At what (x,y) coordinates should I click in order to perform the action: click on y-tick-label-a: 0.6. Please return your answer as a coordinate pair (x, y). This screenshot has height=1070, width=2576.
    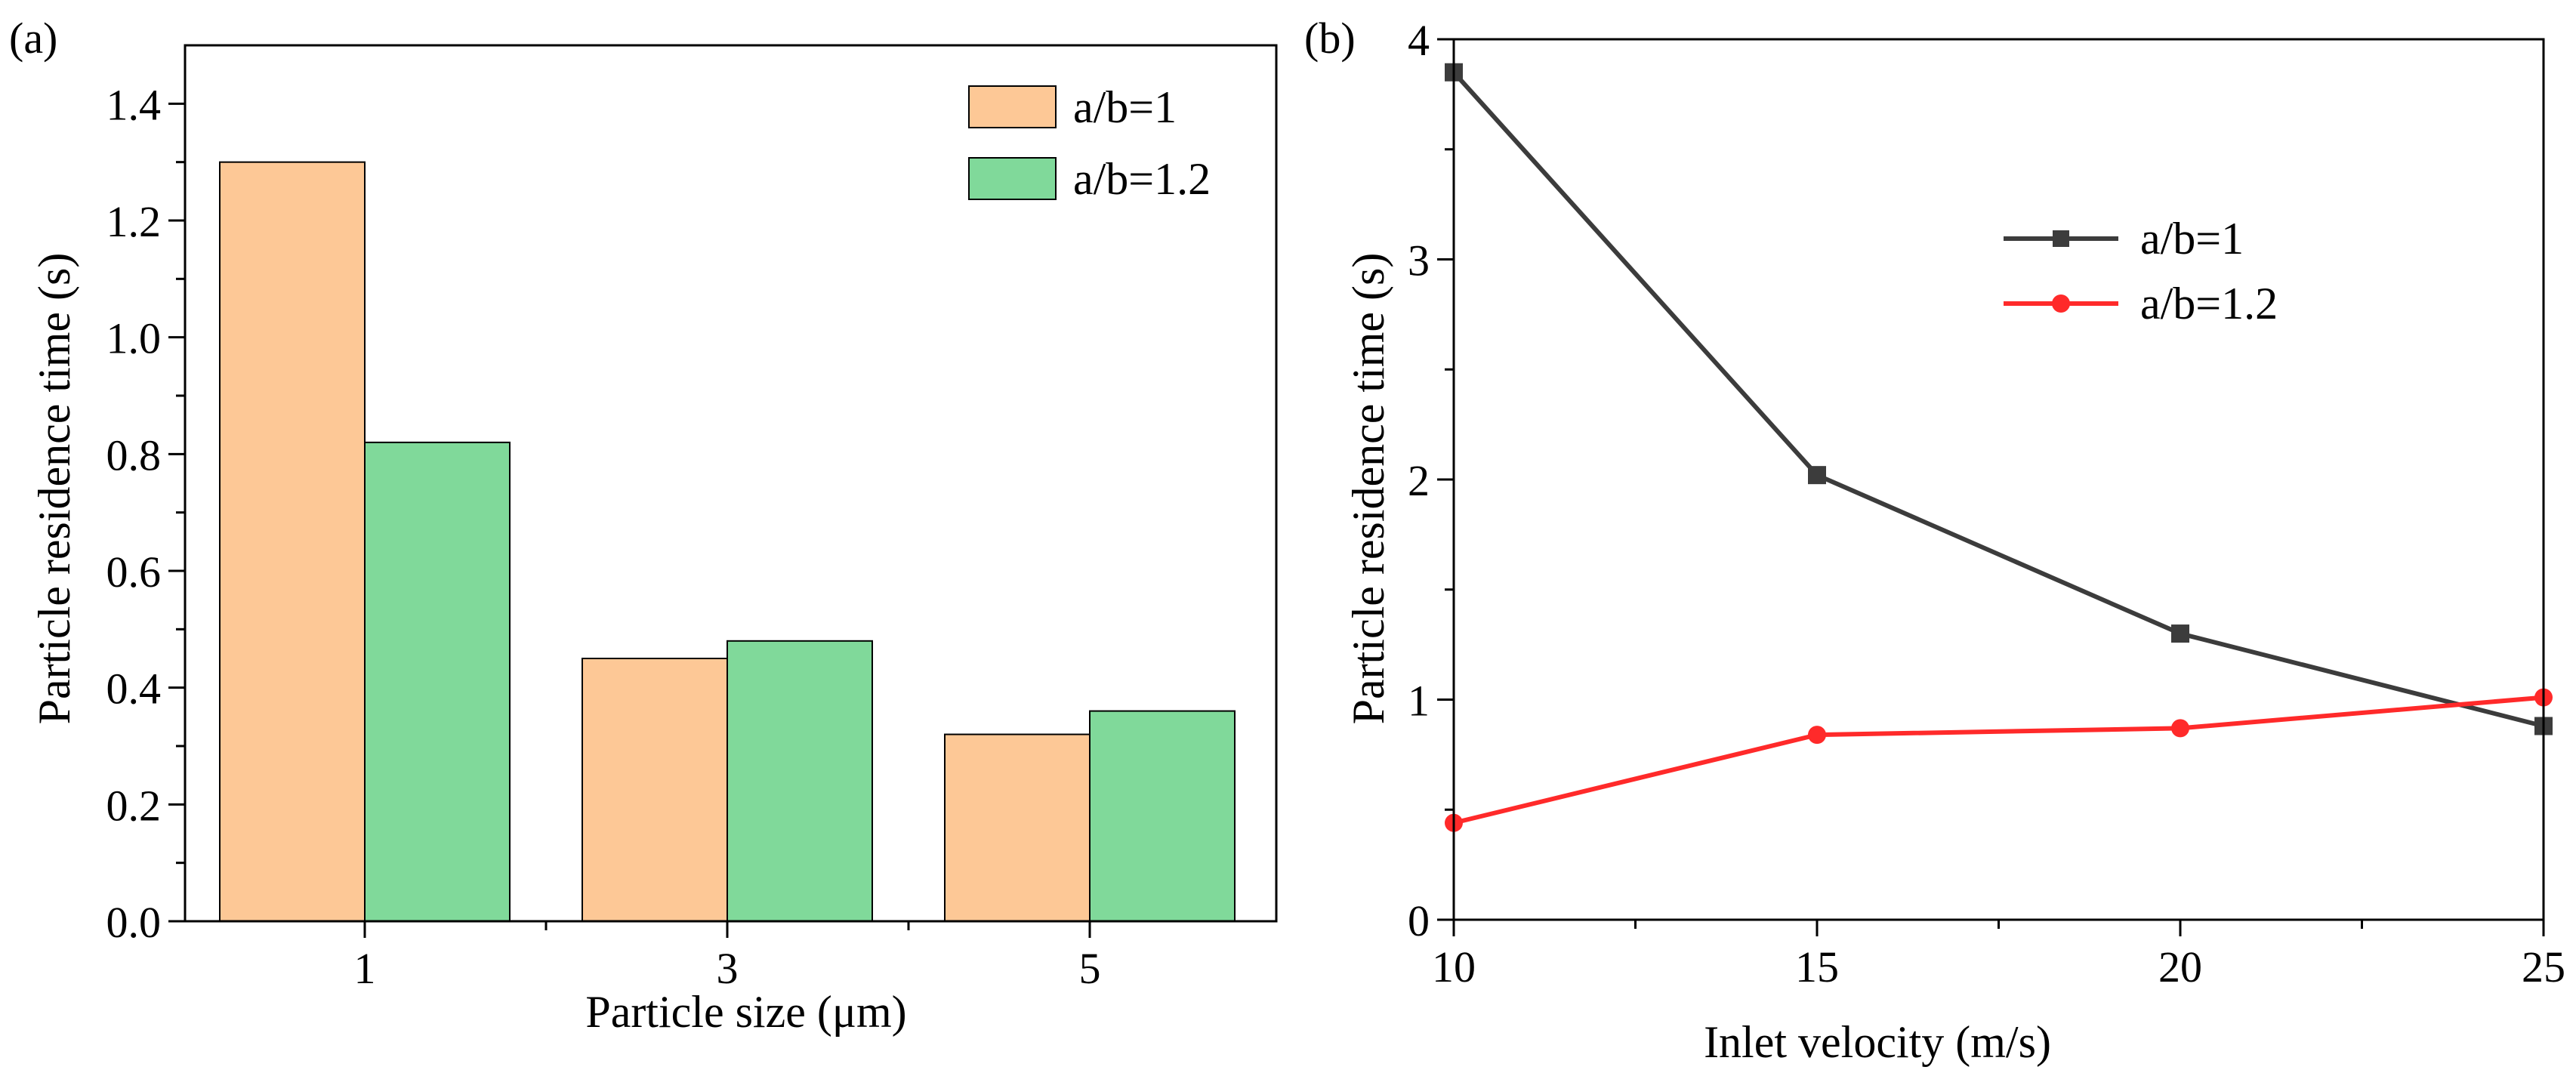
    Looking at the image, I should click on (134, 572).